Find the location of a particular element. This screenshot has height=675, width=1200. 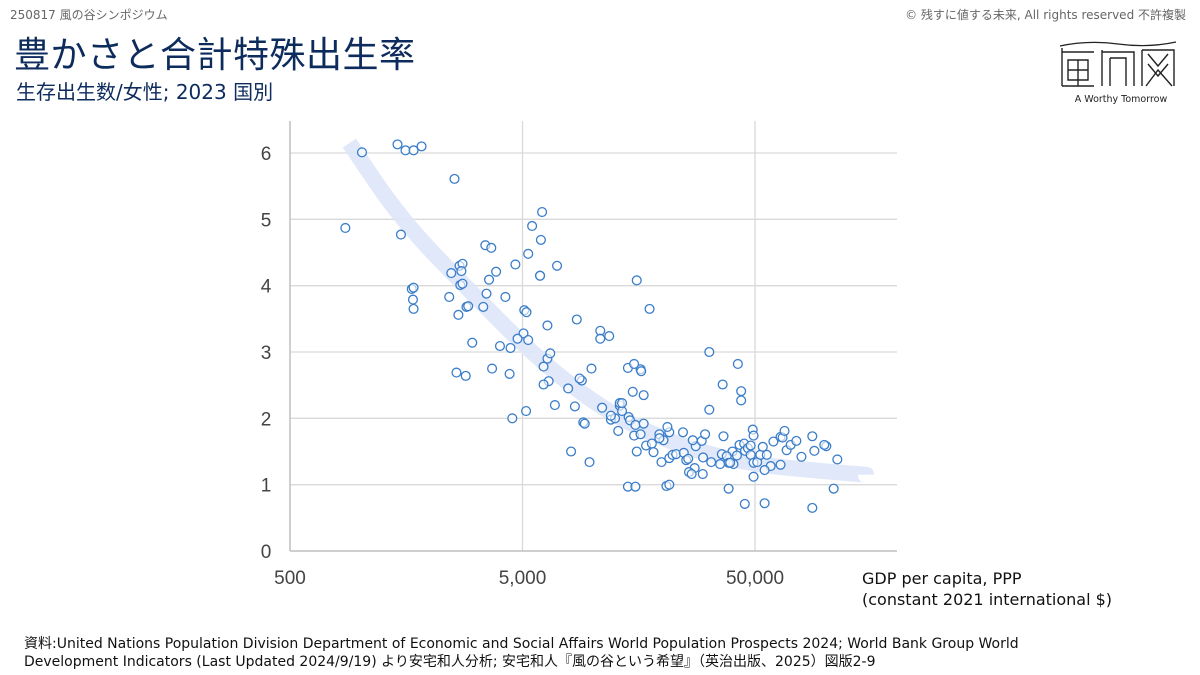

kazenotani-logo is located at coordinates (1118, 64).